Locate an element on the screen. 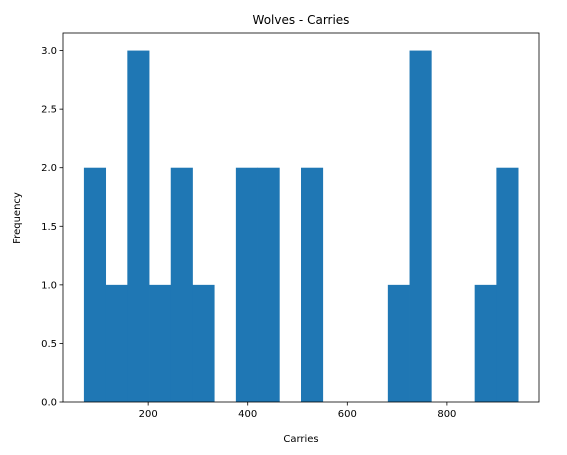 The image size is (567, 455). x-axis-label: Carries is located at coordinates (300, 439).